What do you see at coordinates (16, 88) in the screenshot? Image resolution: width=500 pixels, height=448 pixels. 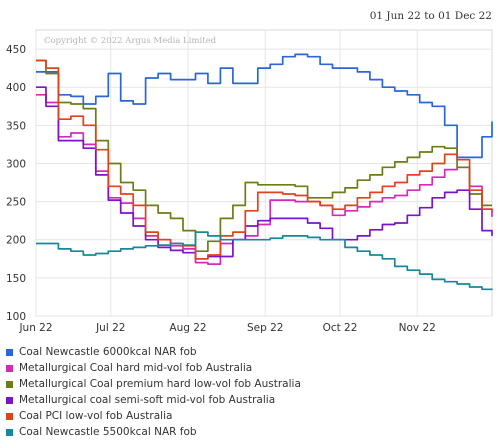 I see `y-tick-label: 400` at bounding box center [16, 88].